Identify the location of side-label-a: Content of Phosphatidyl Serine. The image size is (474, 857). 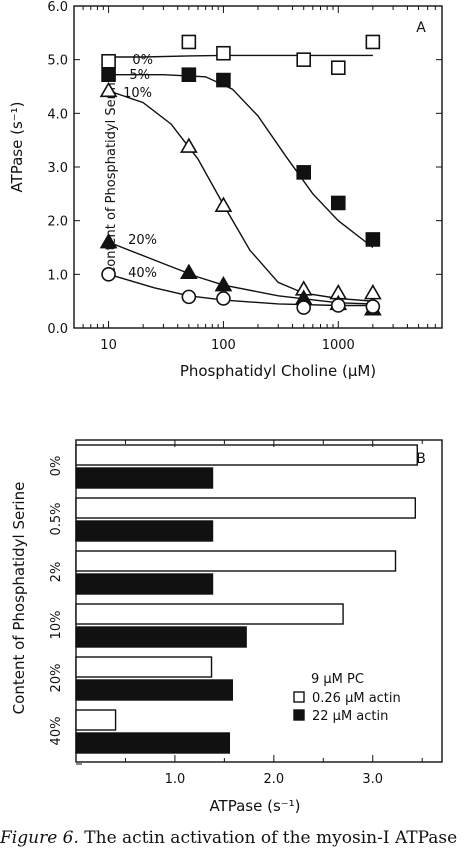
(111, 175).